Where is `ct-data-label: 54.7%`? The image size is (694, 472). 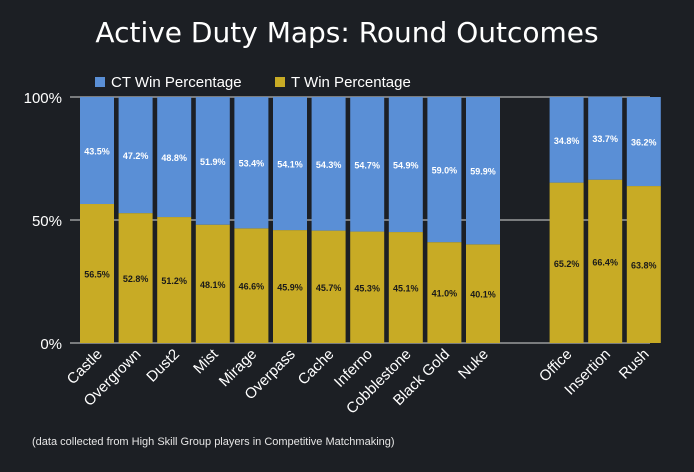 ct-data-label: 54.7% is located at coordinates (367, 165).